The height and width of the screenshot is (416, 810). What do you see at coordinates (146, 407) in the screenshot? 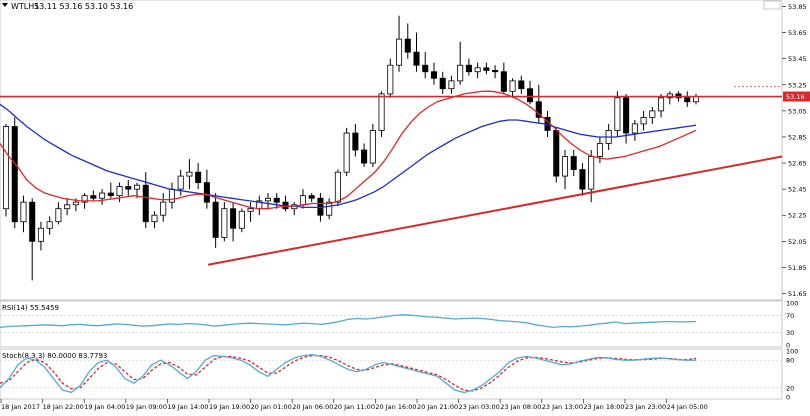
I see `time-tick-label: 19 Jan 09:00` at bounding box center [146, 407].